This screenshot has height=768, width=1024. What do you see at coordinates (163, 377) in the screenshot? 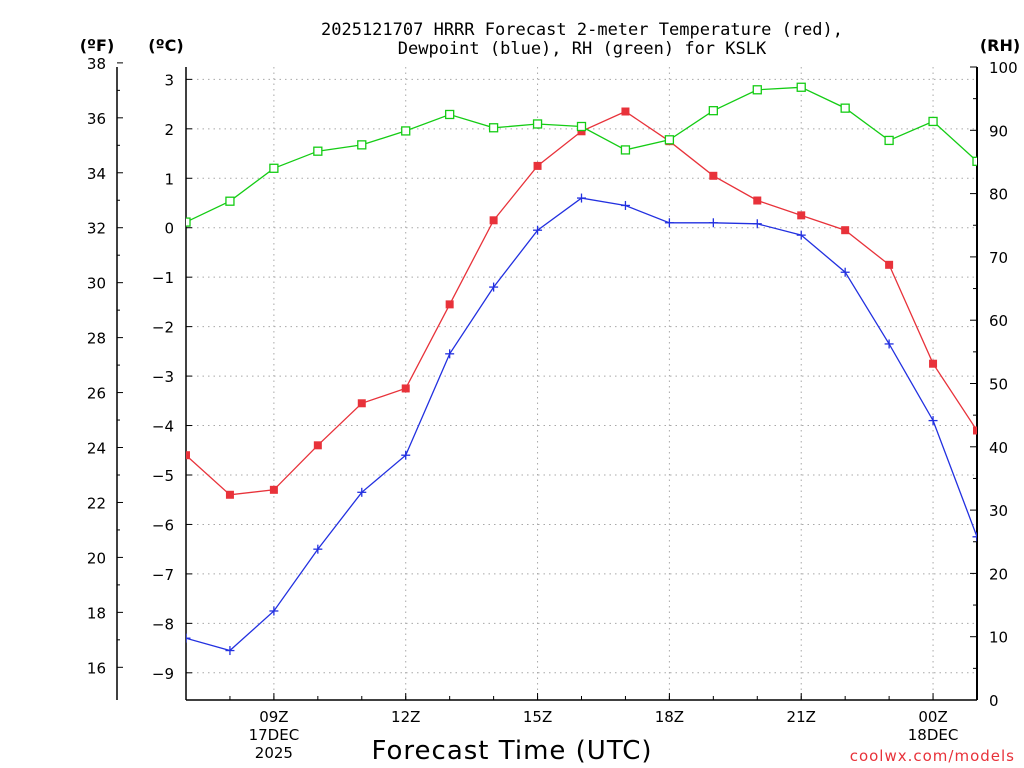
I see `celsius-tick-label: −3` at bounding box center [163, 377].